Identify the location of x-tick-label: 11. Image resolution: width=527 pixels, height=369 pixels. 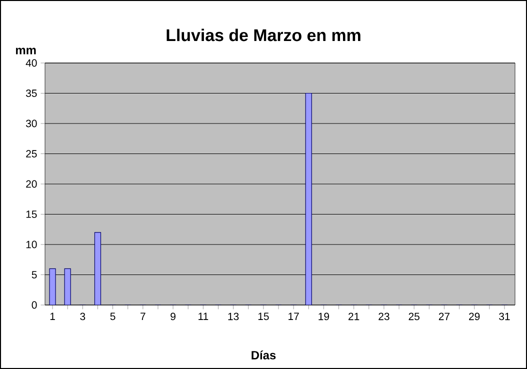
(203, 316).